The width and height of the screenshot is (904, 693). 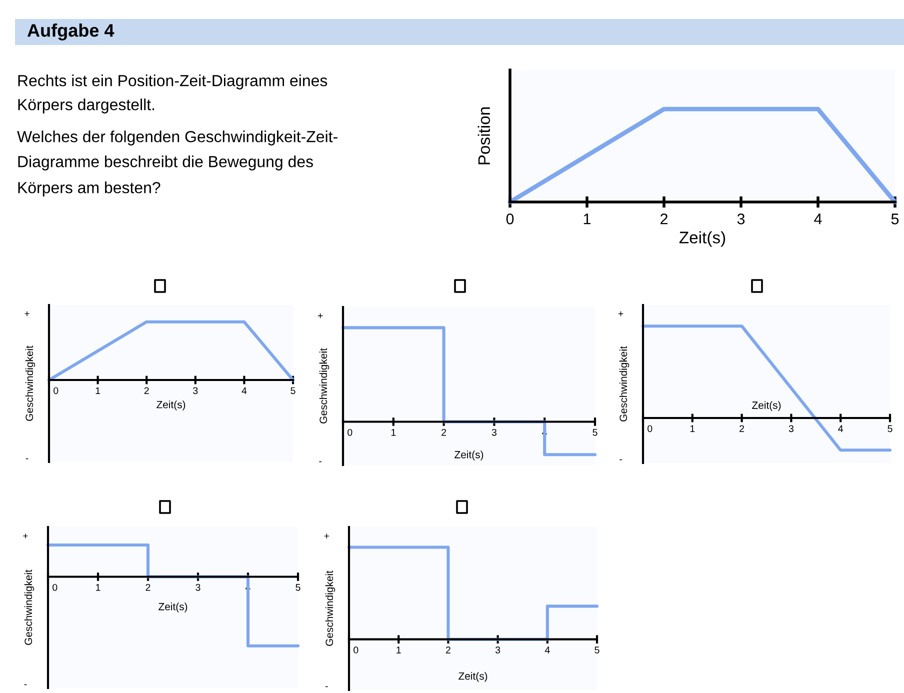 What do you see at coordinates (177, 138) in the screenshot?
I see `text: Welches der folgenden Geschwindigkeit-Zeit-` at bounding box center [177, 138].